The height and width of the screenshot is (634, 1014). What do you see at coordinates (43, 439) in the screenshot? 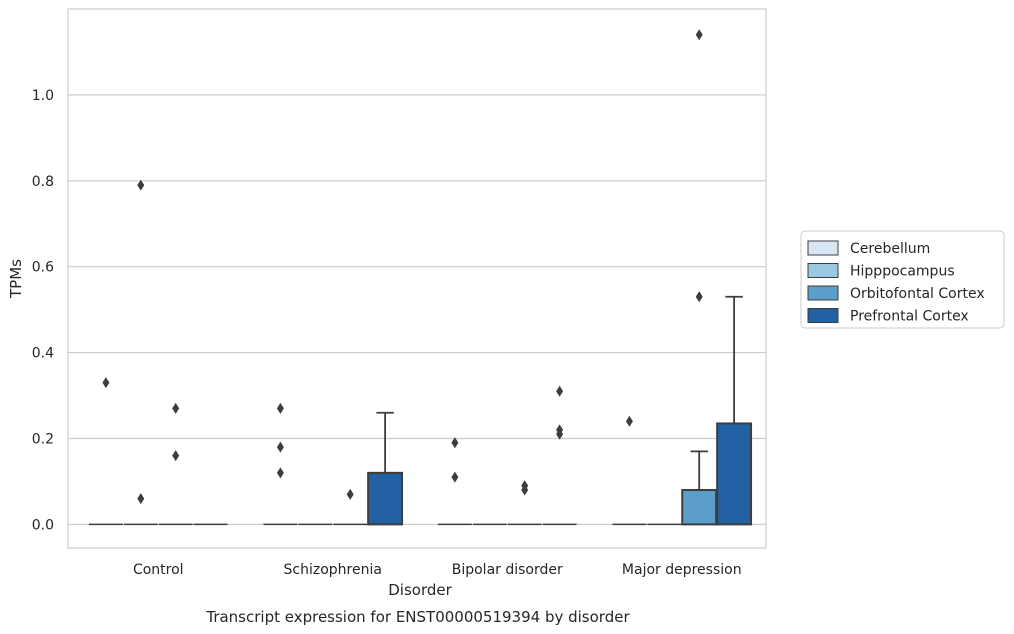
I see `y-tick-label: 0.2` at bounding box center [43, 439].